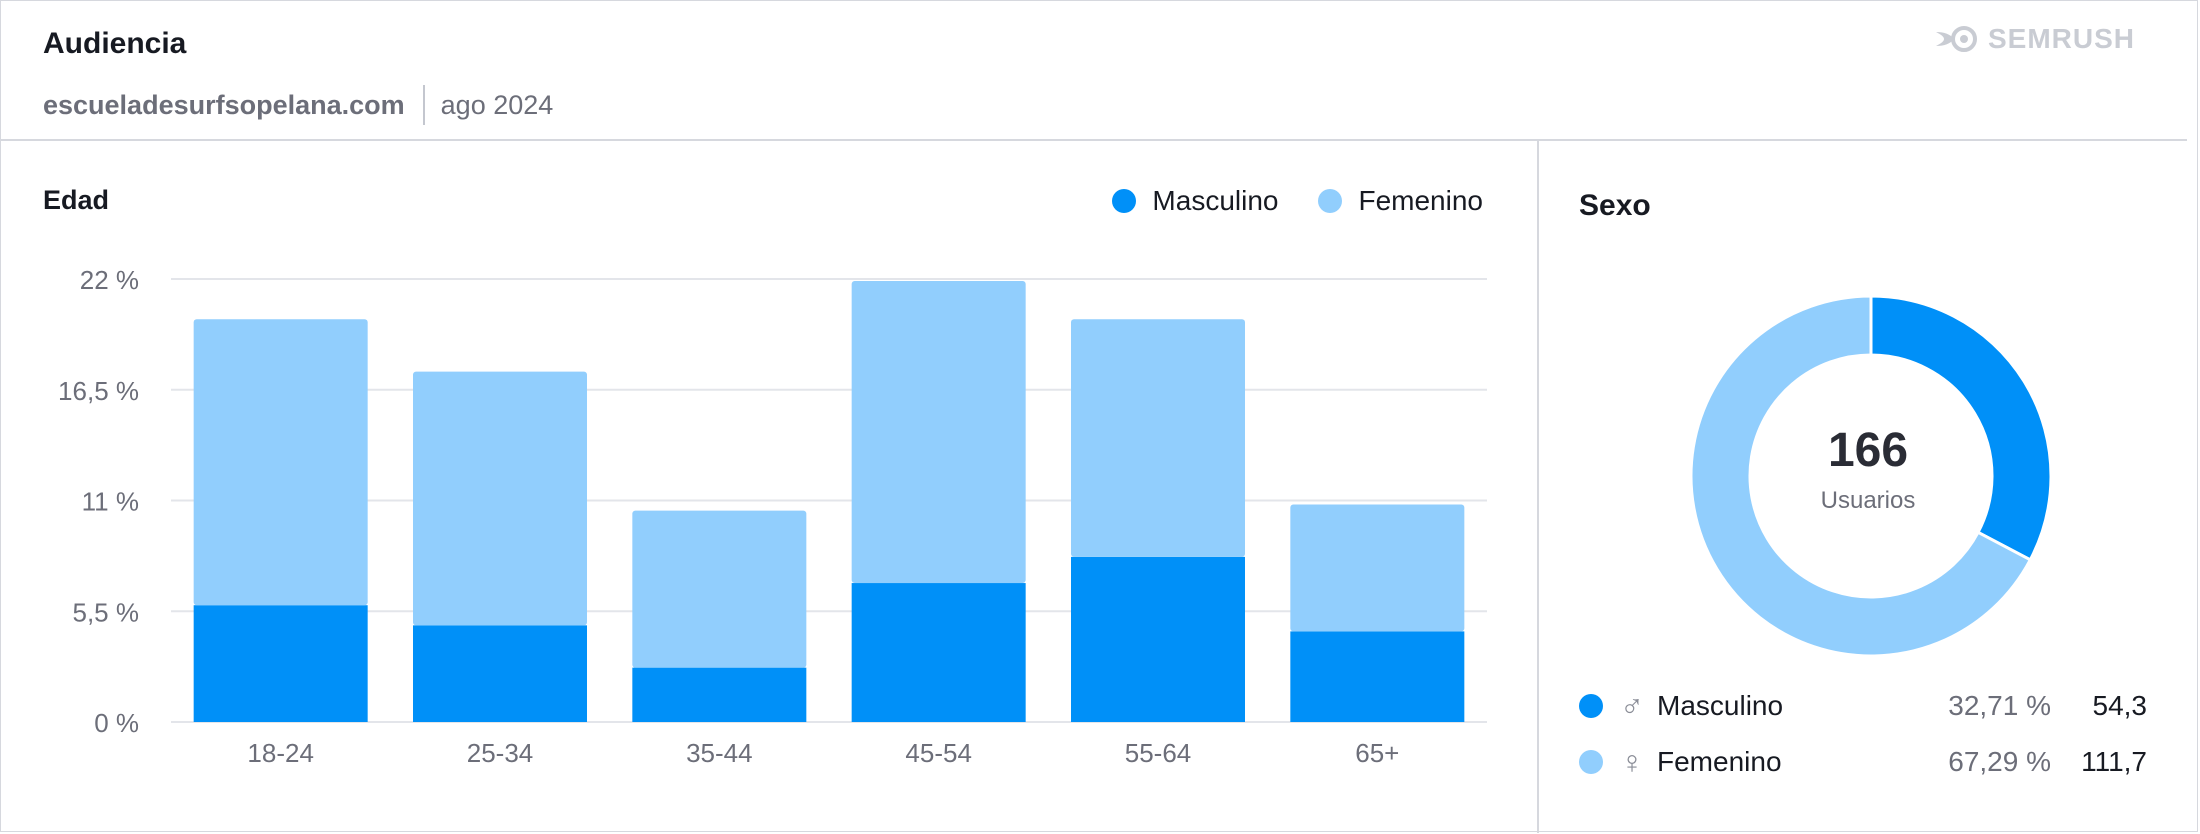 This screenshot has width=2200, height=834. Describe the element at coordinates (1632, 761) in the screenshot. I see `female-icon: ♀` at that location.